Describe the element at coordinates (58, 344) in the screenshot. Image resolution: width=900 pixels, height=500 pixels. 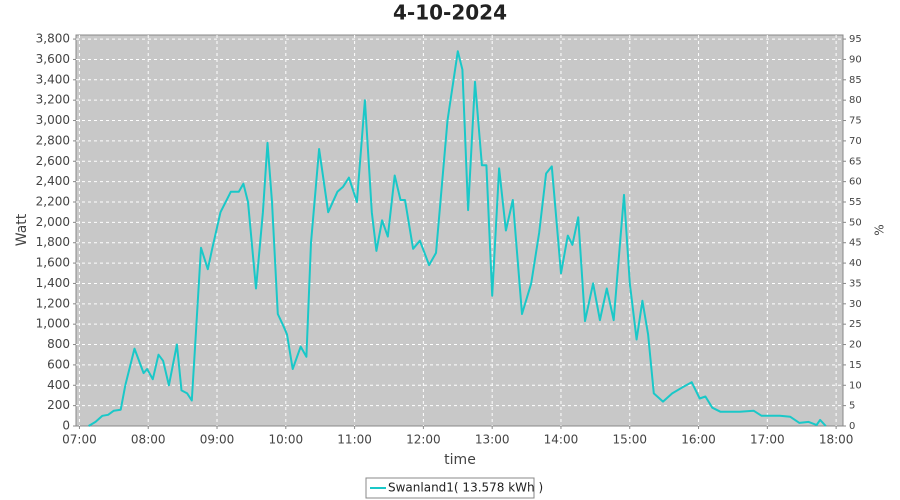
I see `y-tick-label: 800` at that location.